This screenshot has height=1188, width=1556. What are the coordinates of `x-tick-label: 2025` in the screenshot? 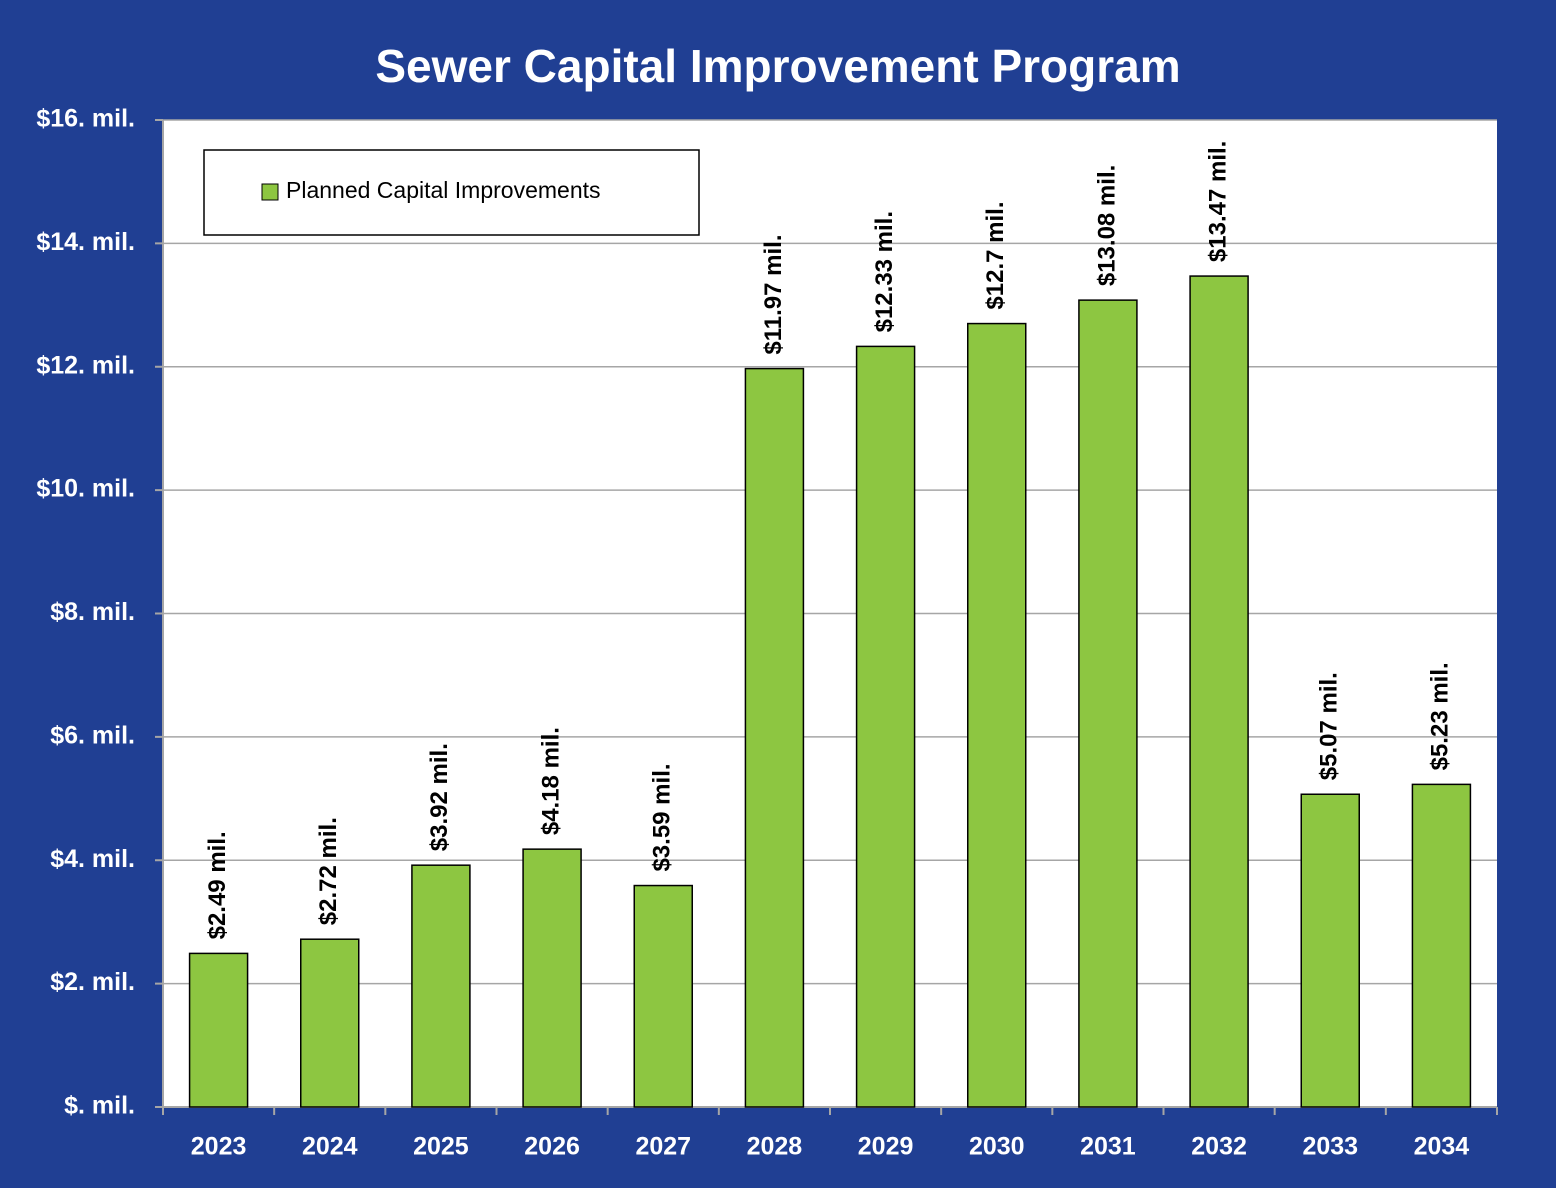 It's located at (441, 1147).